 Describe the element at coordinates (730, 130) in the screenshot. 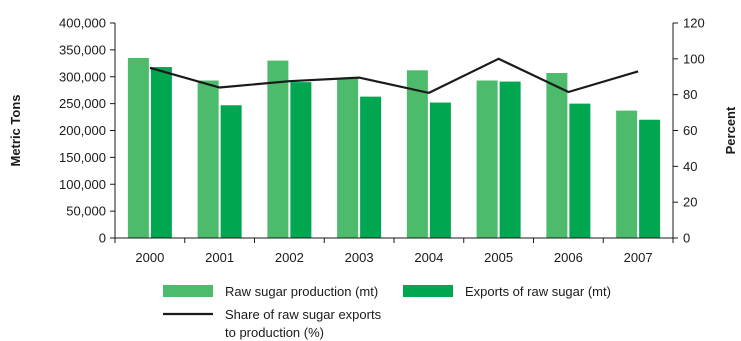

I see `y-axis-title-right: Percent` at that location.